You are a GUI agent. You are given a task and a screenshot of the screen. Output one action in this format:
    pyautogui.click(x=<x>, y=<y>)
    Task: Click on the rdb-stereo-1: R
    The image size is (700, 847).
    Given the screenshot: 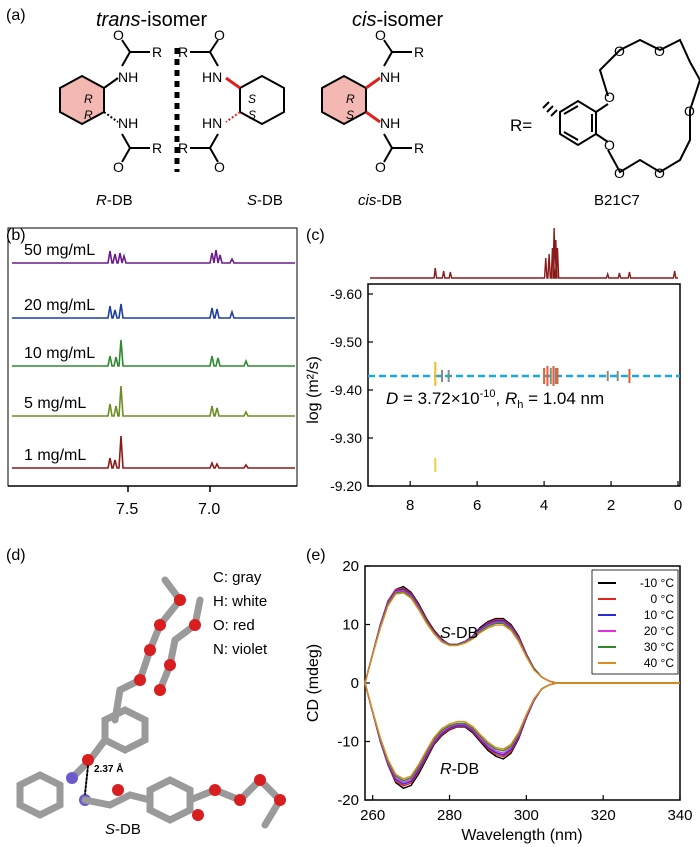 What is the action you would take?
    pyautogui.click(x=88, y=99)
    